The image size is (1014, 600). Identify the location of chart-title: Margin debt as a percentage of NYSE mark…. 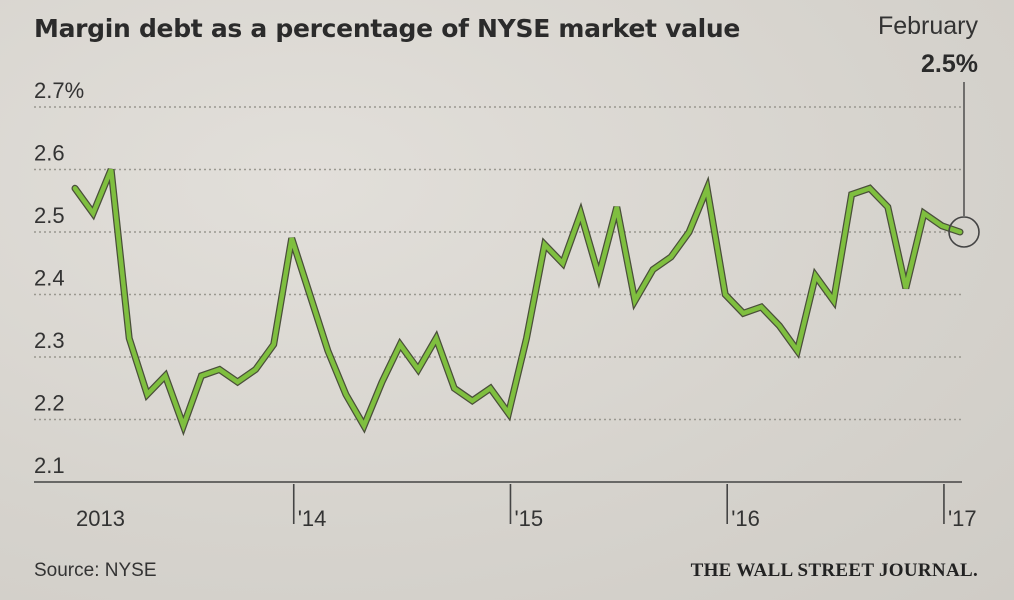
(387, 28).